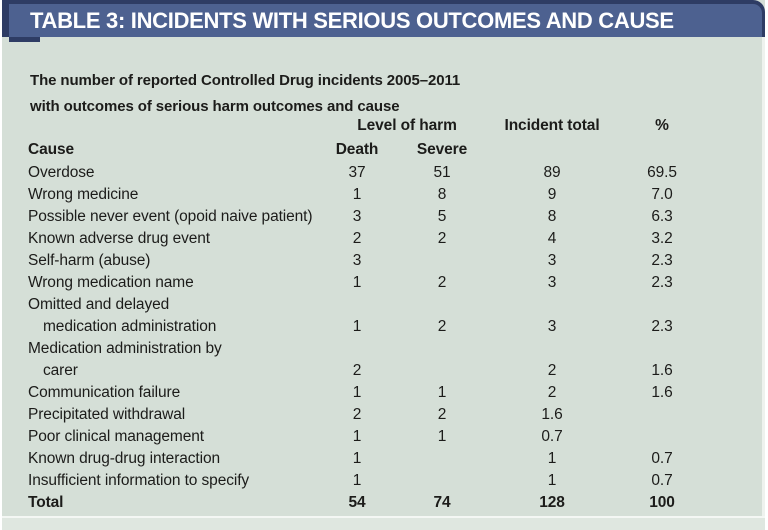  Describe the element at coordinates (370, 437) in the screenshot. I see `table-row: Poor clinical management 1 1 0.7` at that location.